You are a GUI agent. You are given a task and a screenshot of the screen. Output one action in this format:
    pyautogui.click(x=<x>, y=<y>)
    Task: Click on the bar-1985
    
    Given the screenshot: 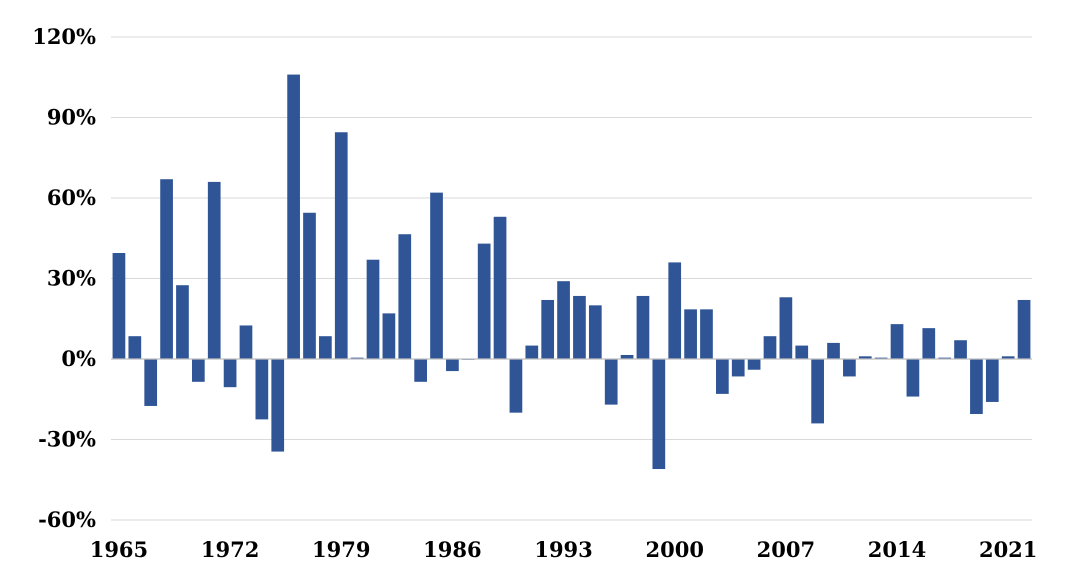 What is the action you would take?
    pyautogui.click(x=436, y=275)
    